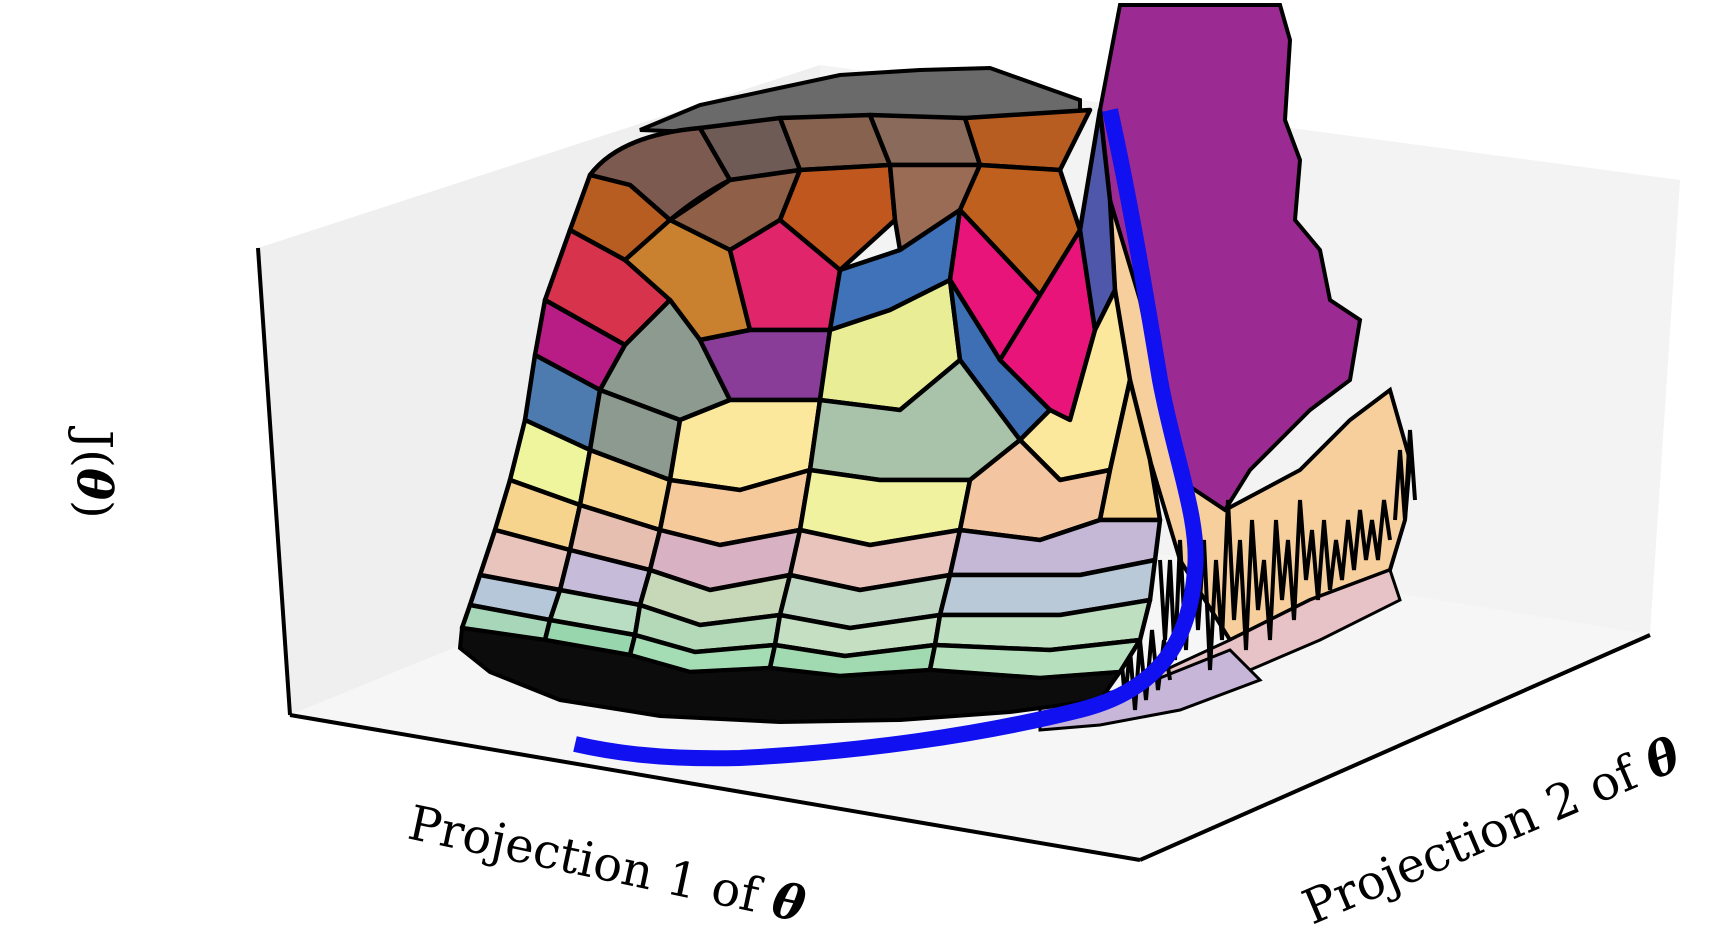  I want to click on z-axis-line, so click(274, 481).